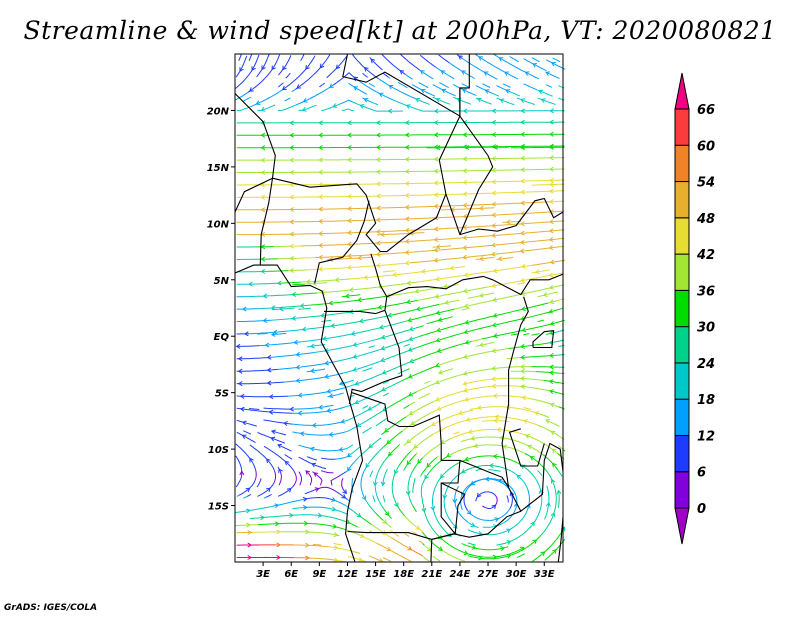 The image size is (800, 618). Describe the element at coordinates (218, 450) in the screenshot. I see `y-tick-label: 10S` at that location.